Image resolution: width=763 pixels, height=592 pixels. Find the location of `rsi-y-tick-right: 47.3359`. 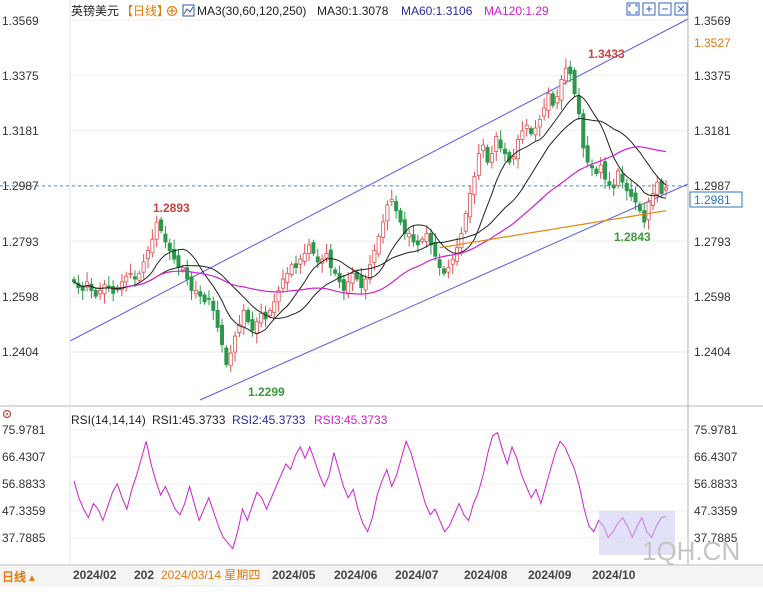

rsi-y-tick-right: 47.3359 is located at coordinates (716, 511).